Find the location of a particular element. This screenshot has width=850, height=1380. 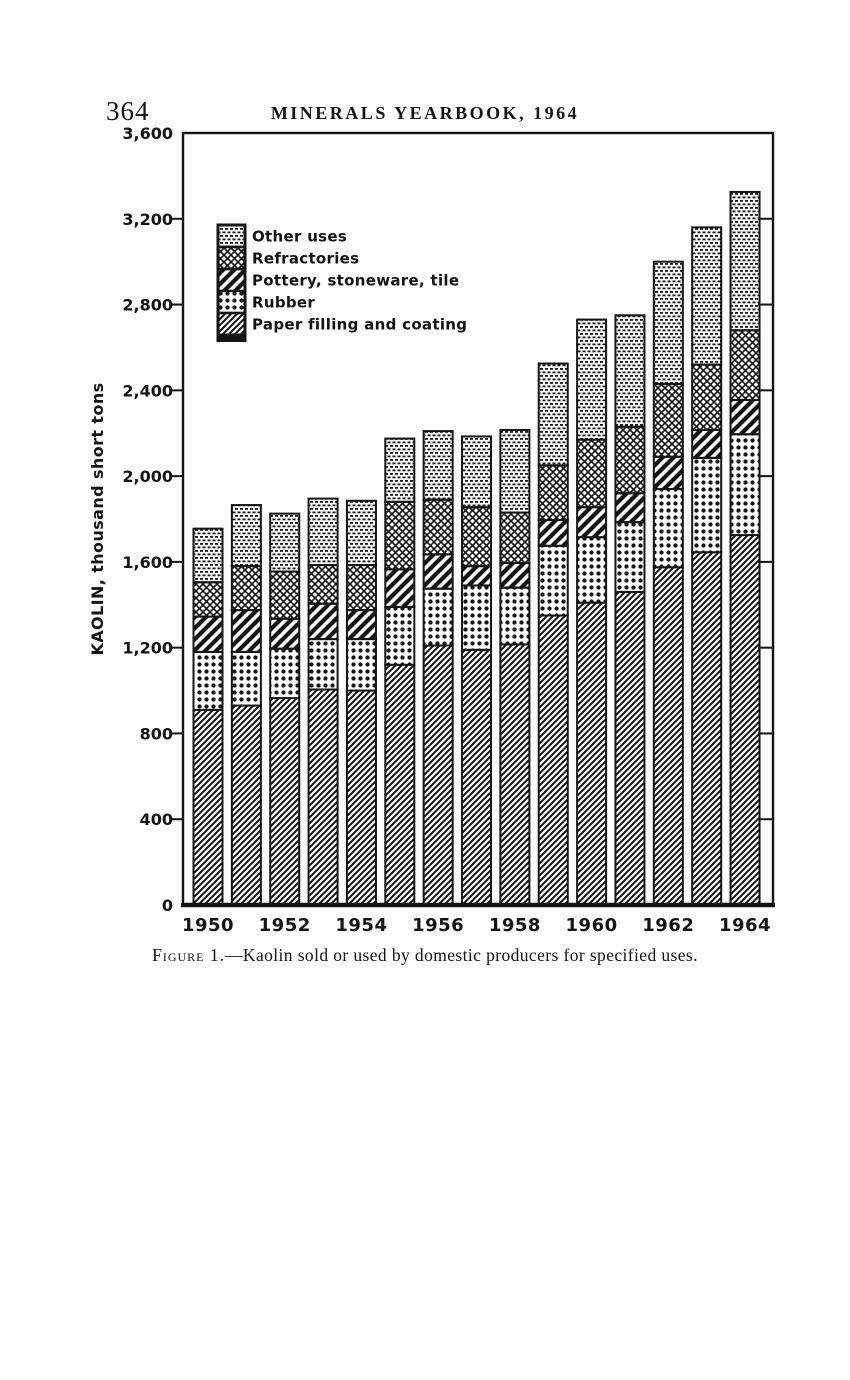

bar-1956-segment-pottery-stoneware-tile is located at coordinates (438, 571).